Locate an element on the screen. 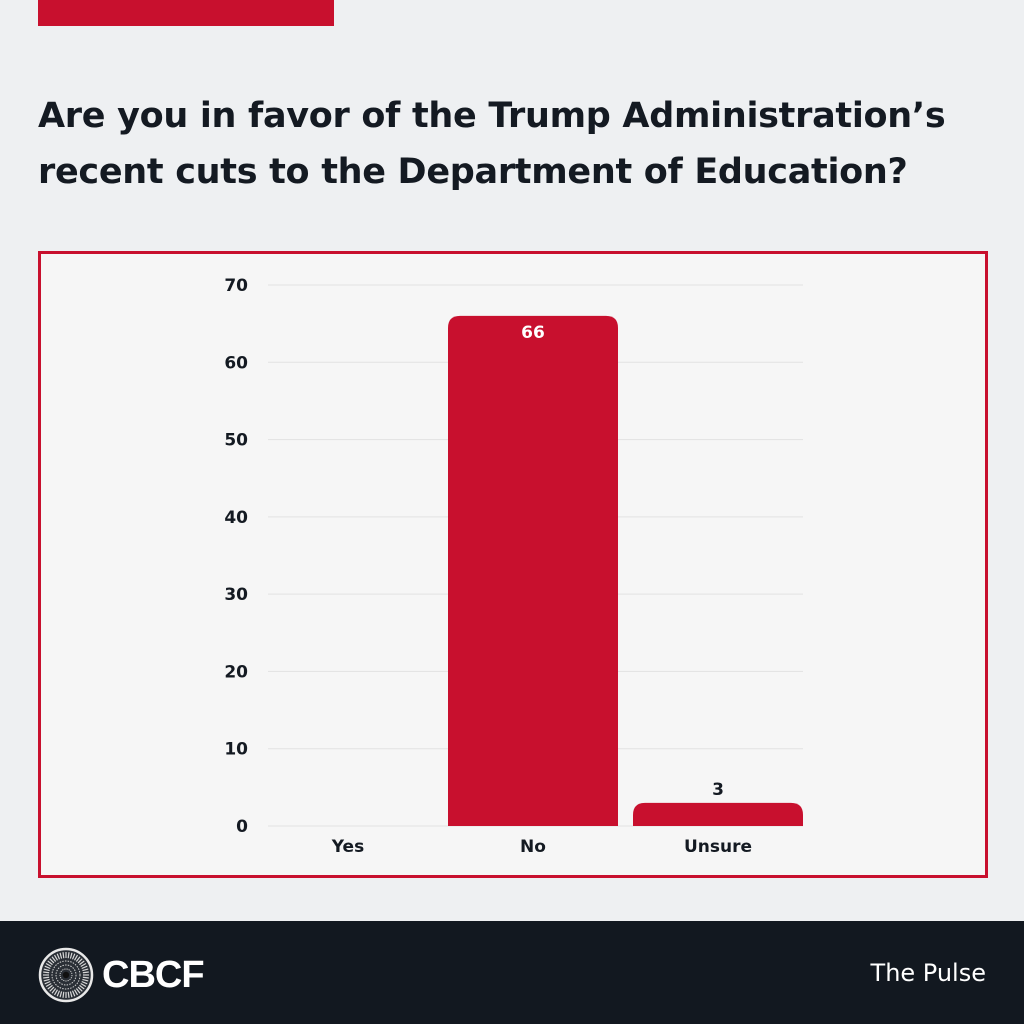  y-tick-label: 30 is located at coordinates (236, 595).